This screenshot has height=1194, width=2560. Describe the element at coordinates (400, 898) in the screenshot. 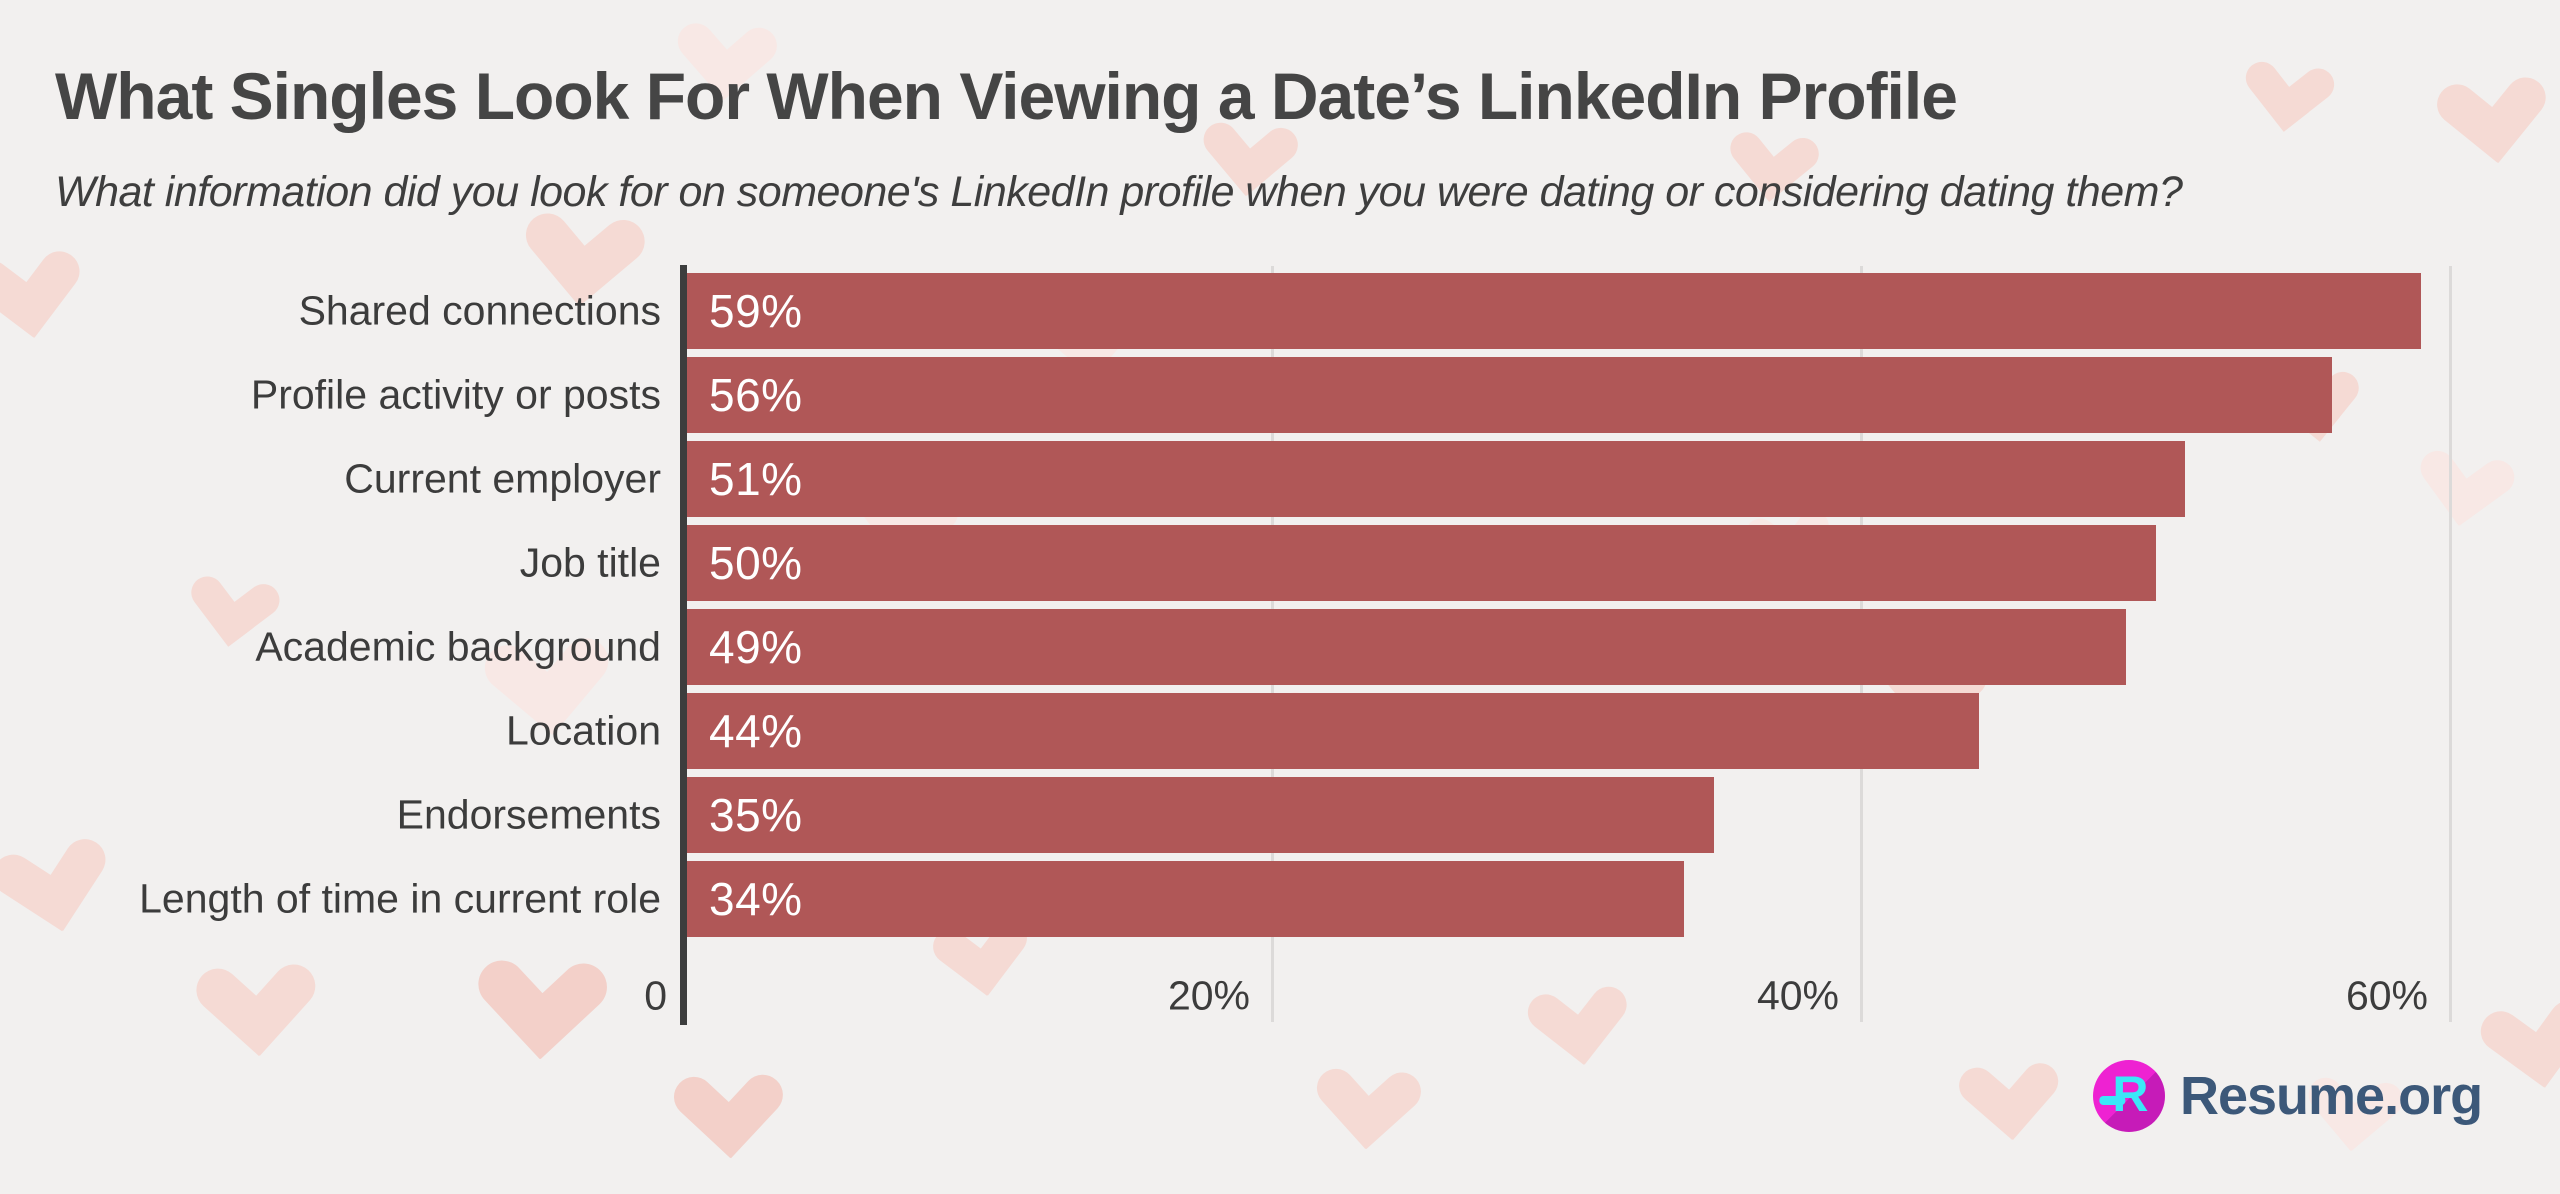

I see `category-label: Length of time in current role` at that location.